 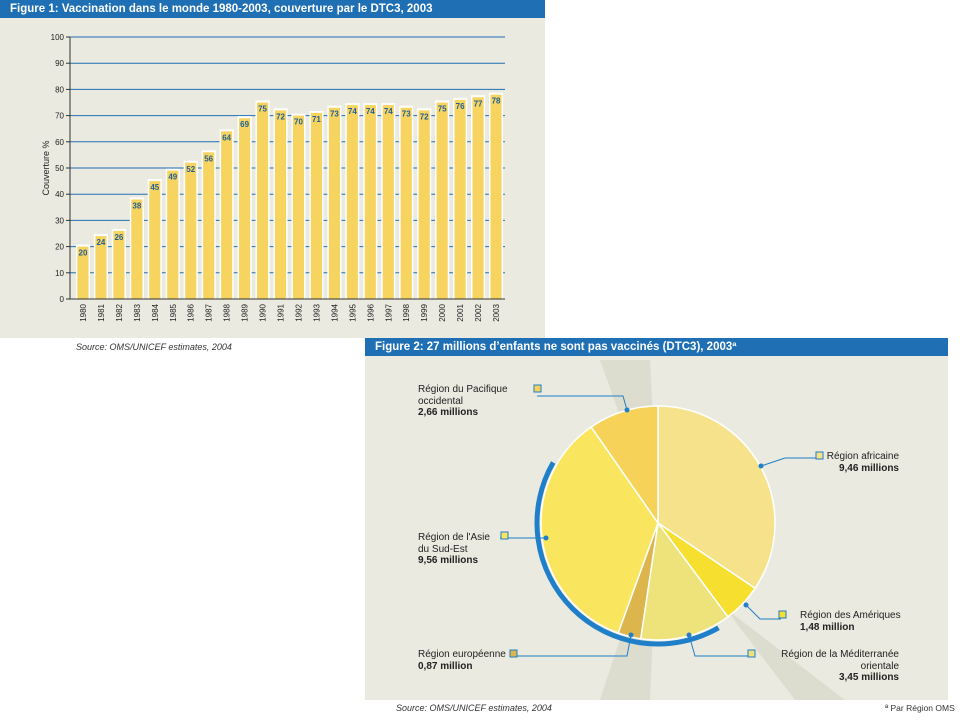 What do you see at coordinates (840, 654) in the screenshot?
I see `pie-label-mediterranee-name1: Région de la Méditerranée` at bounding box center [840, 654].